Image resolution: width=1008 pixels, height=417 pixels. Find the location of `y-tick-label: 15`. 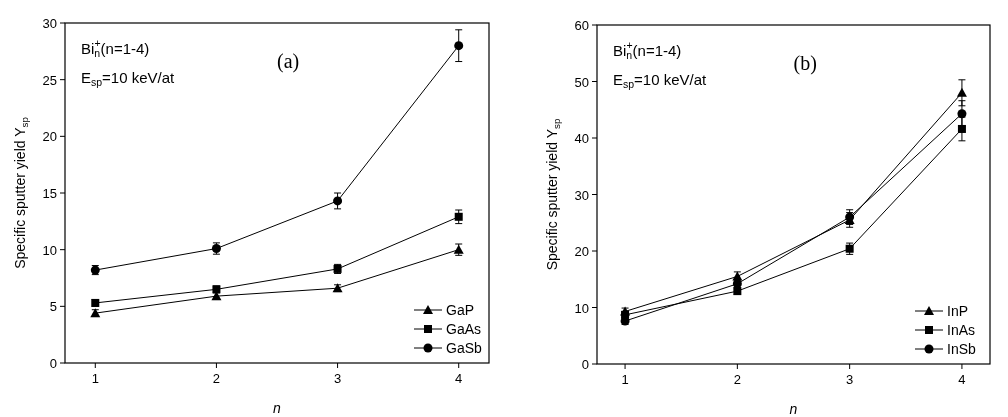

y-tick-label: 15 is located at coordinates (49, 193).